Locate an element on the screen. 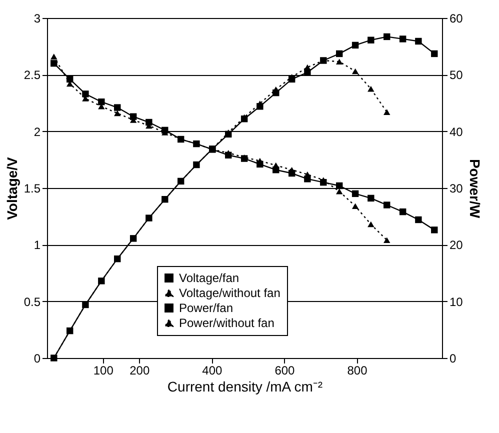 Image resolution: width=499 pixels, height=433 pixels. y2-tick-label: 60 is located at coordinates (457, 19).